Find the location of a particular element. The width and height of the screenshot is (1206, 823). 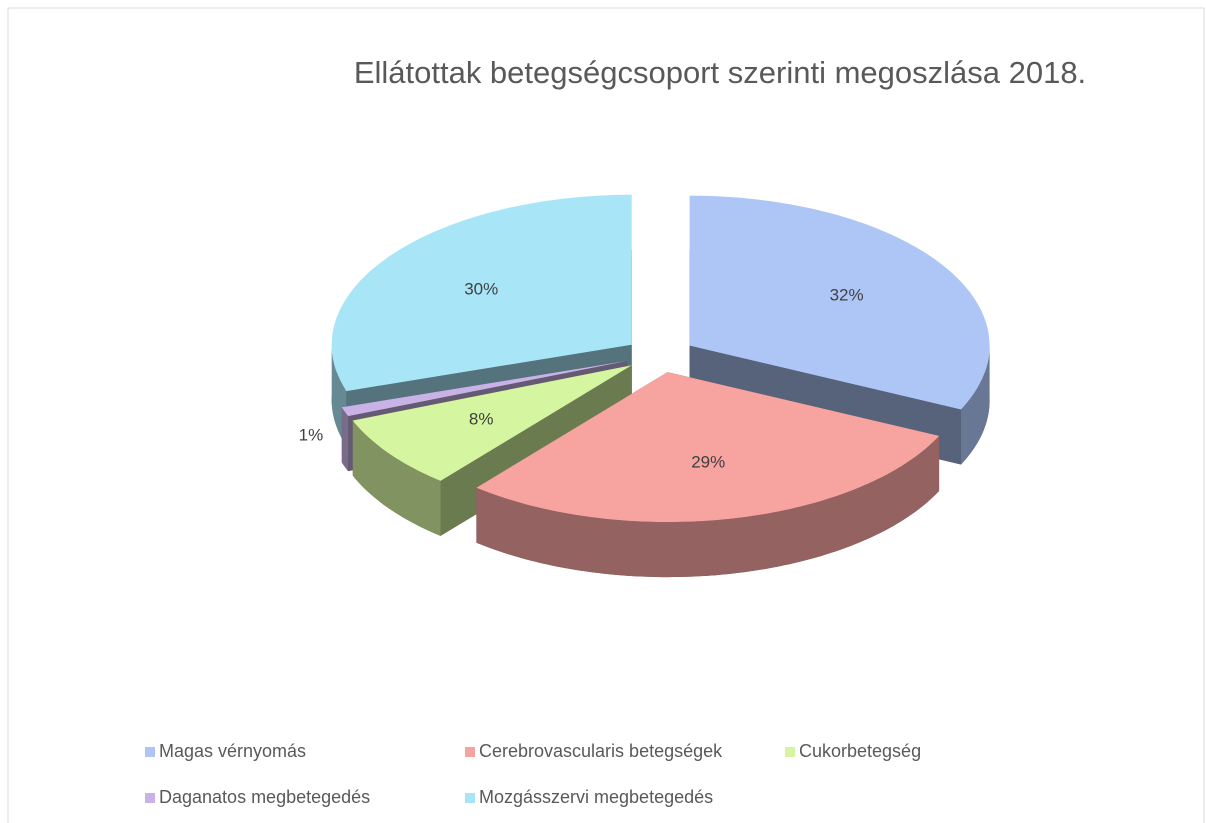

legend-label: Cerebrovascularis betegségek is located at coordinates (601, 751).